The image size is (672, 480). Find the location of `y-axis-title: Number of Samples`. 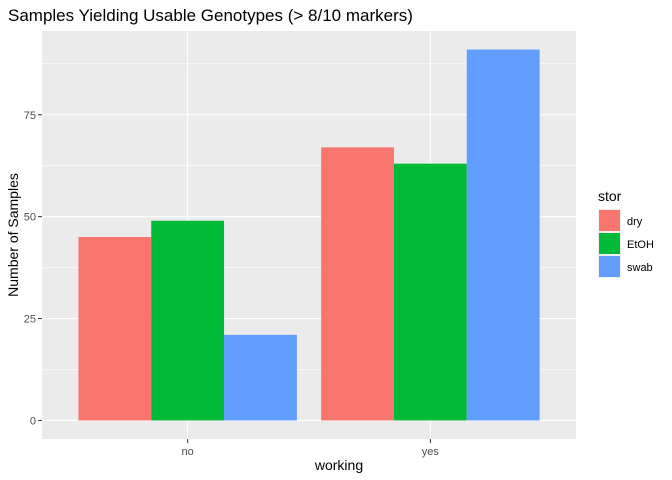

y-axis-title: Number of Samples is located at coordinates (13, 235).